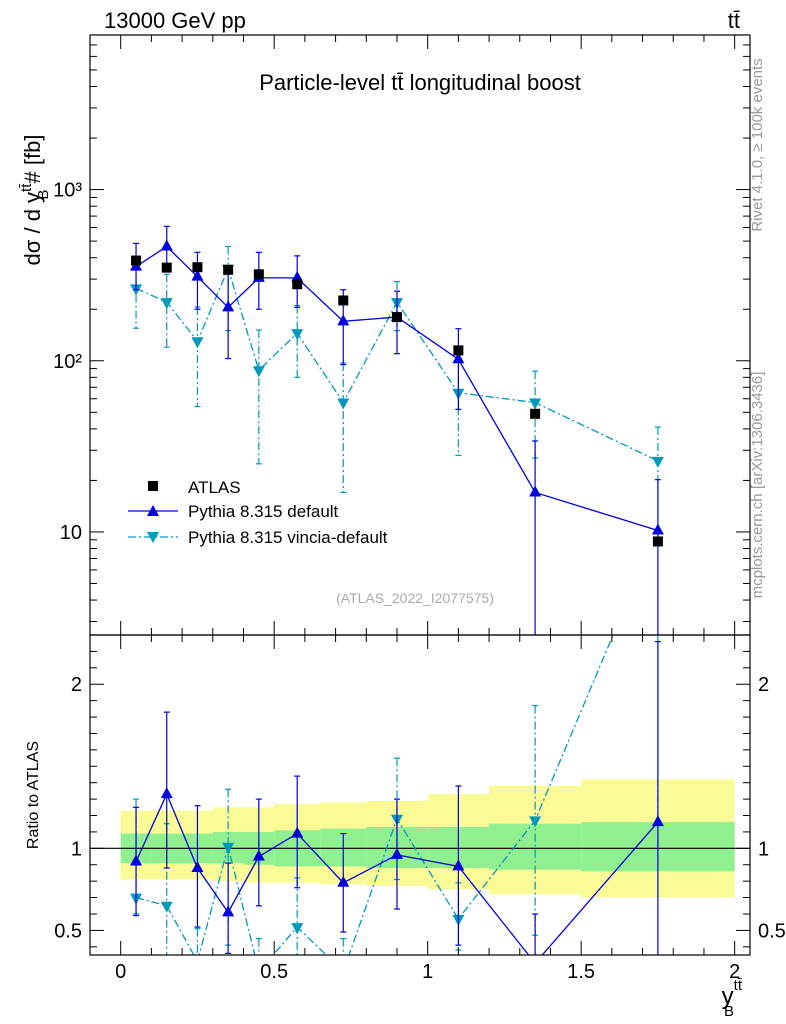 Image resolution: width=786 pixels, height=1024 pixels. Describe the element at coordinates (153, 510) in the screenshot. I see `legend-marker-pythia-default` at that location.